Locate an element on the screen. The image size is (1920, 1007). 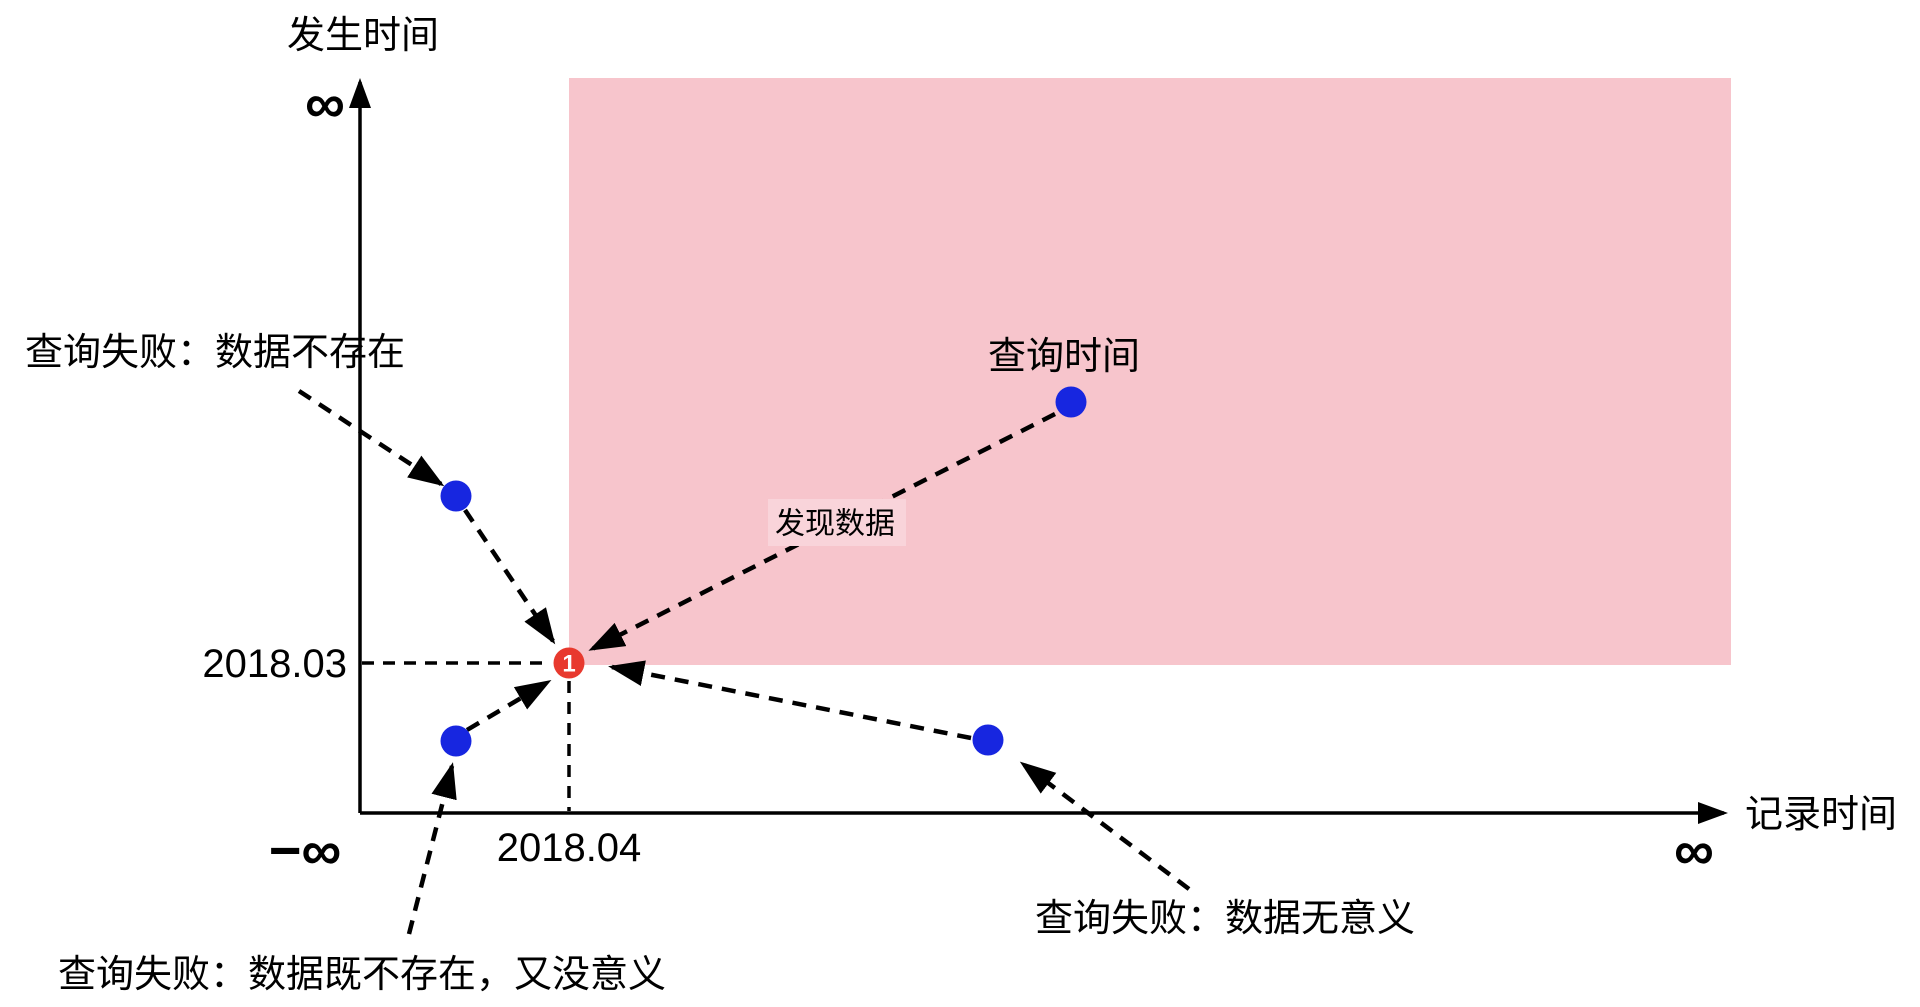
red-dot-number: 1 is located at coordinates (568, 664).